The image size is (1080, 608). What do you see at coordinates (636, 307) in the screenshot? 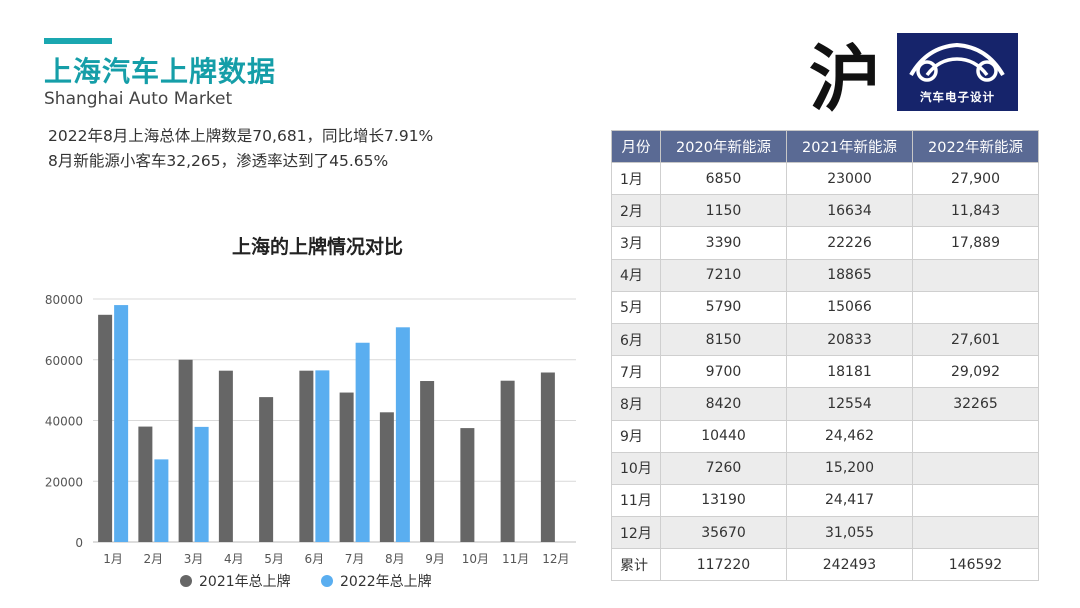
I see `table-month-cell: 5月` at bounding box center [636, 307].